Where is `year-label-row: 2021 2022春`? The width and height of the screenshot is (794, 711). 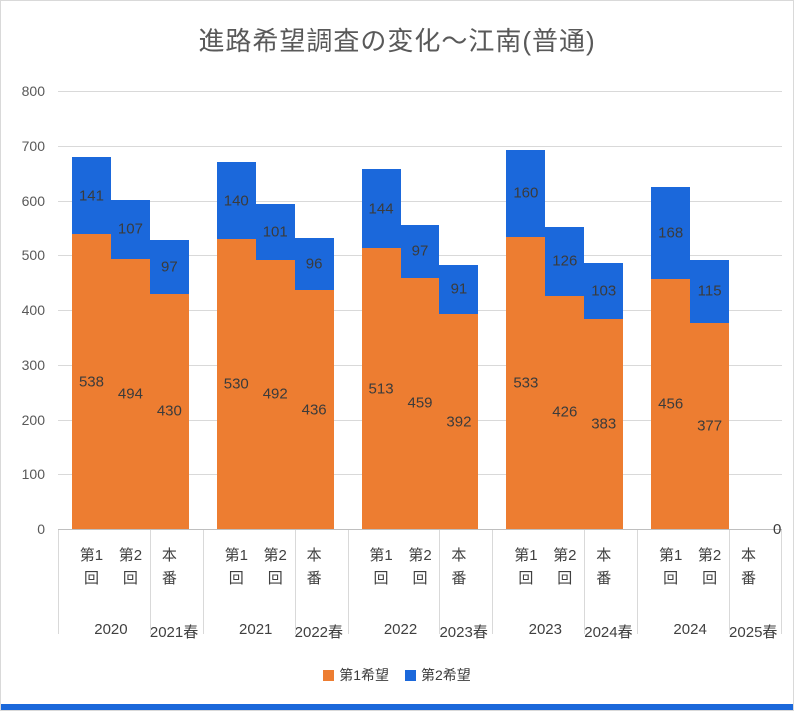
year-label-row: 2021 2022春 is located at coordinates (280, 631).